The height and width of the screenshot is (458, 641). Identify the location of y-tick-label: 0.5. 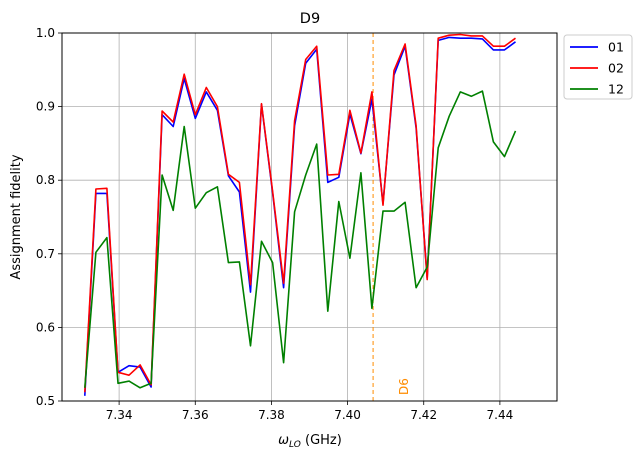
(45, 401).